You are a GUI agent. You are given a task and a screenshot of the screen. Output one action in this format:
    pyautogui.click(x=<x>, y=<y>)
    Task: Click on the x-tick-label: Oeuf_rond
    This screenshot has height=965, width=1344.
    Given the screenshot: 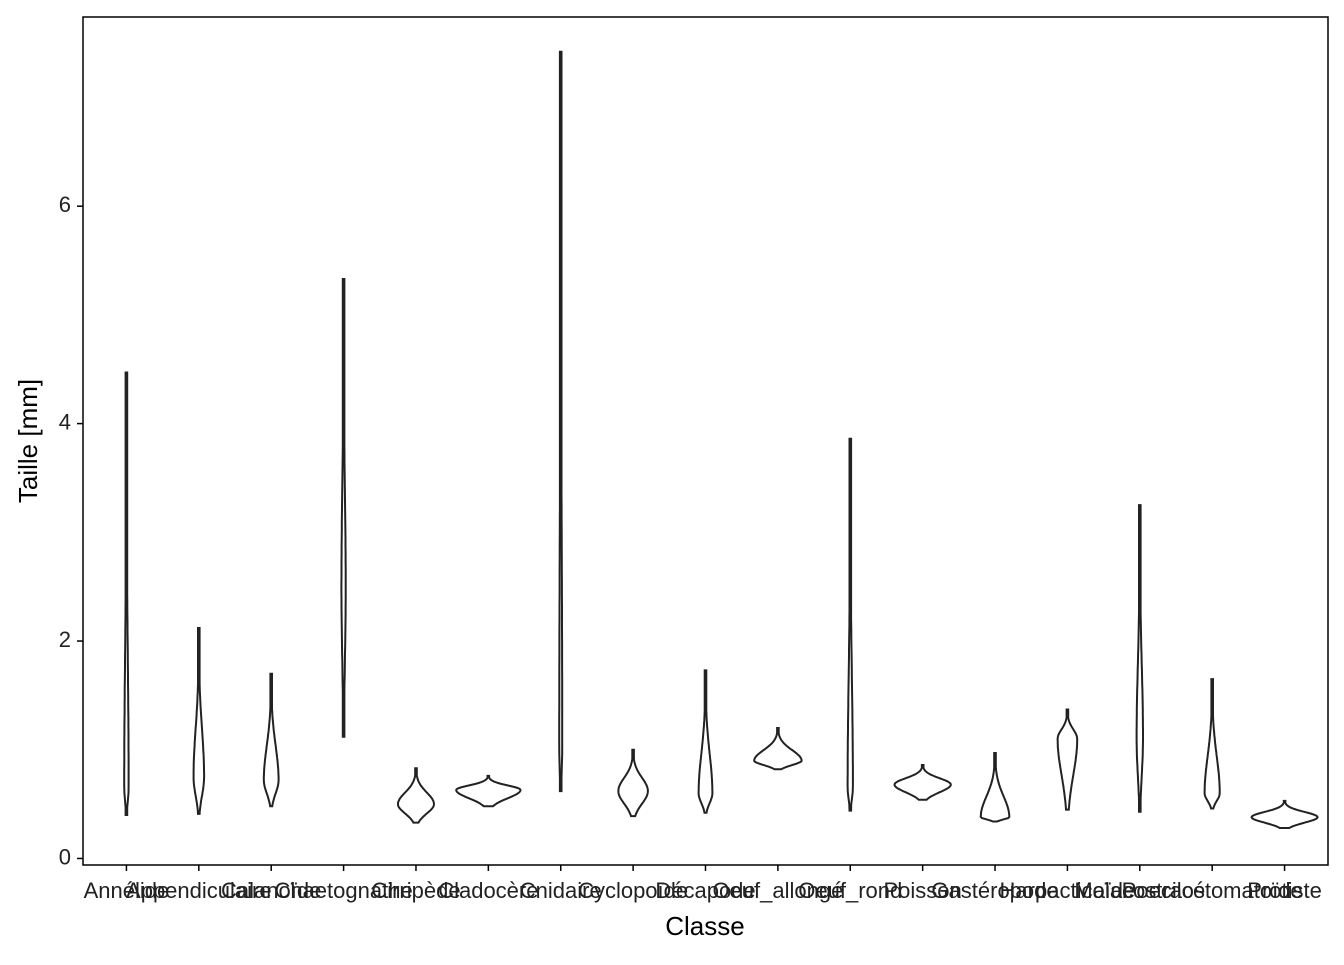 What is the action you would take?
    pyautogui.click(x=850, y=890)
    